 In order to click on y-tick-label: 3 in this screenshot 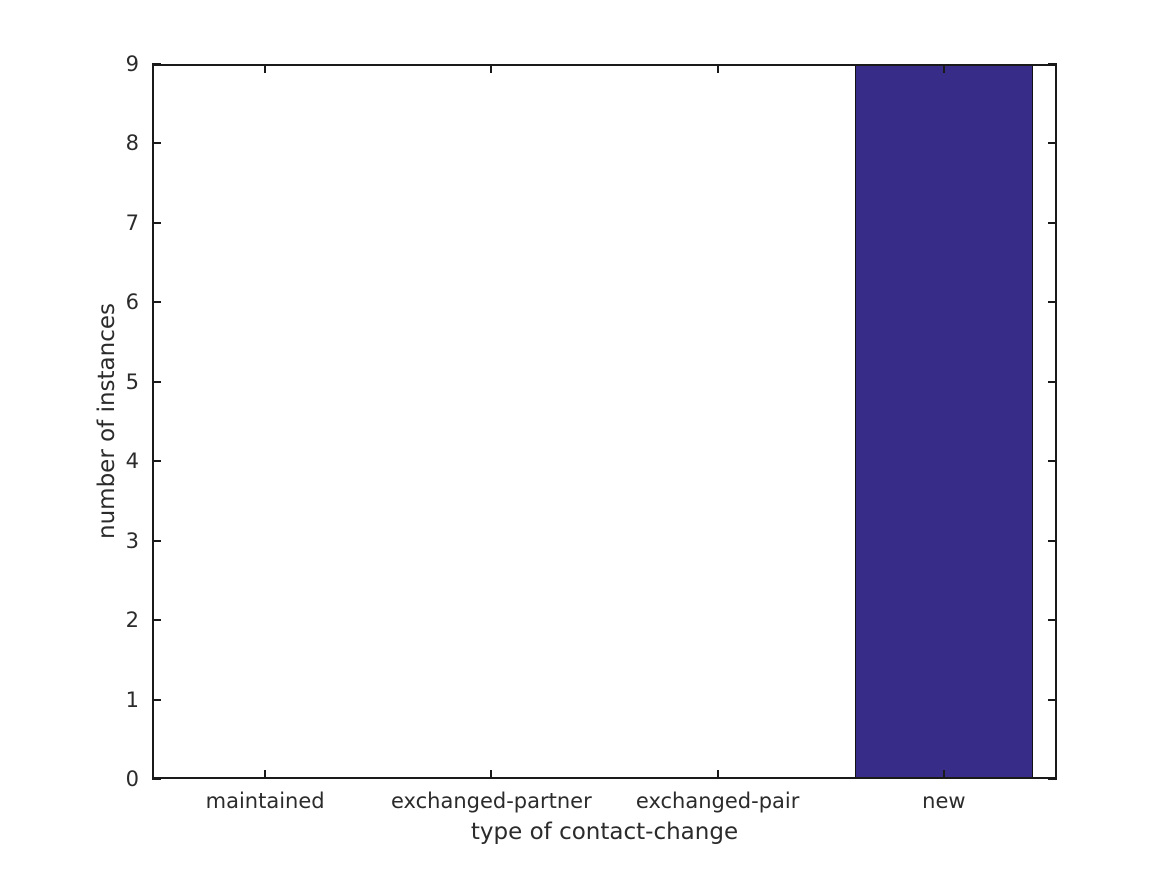, I will do `click(132, 540)`.